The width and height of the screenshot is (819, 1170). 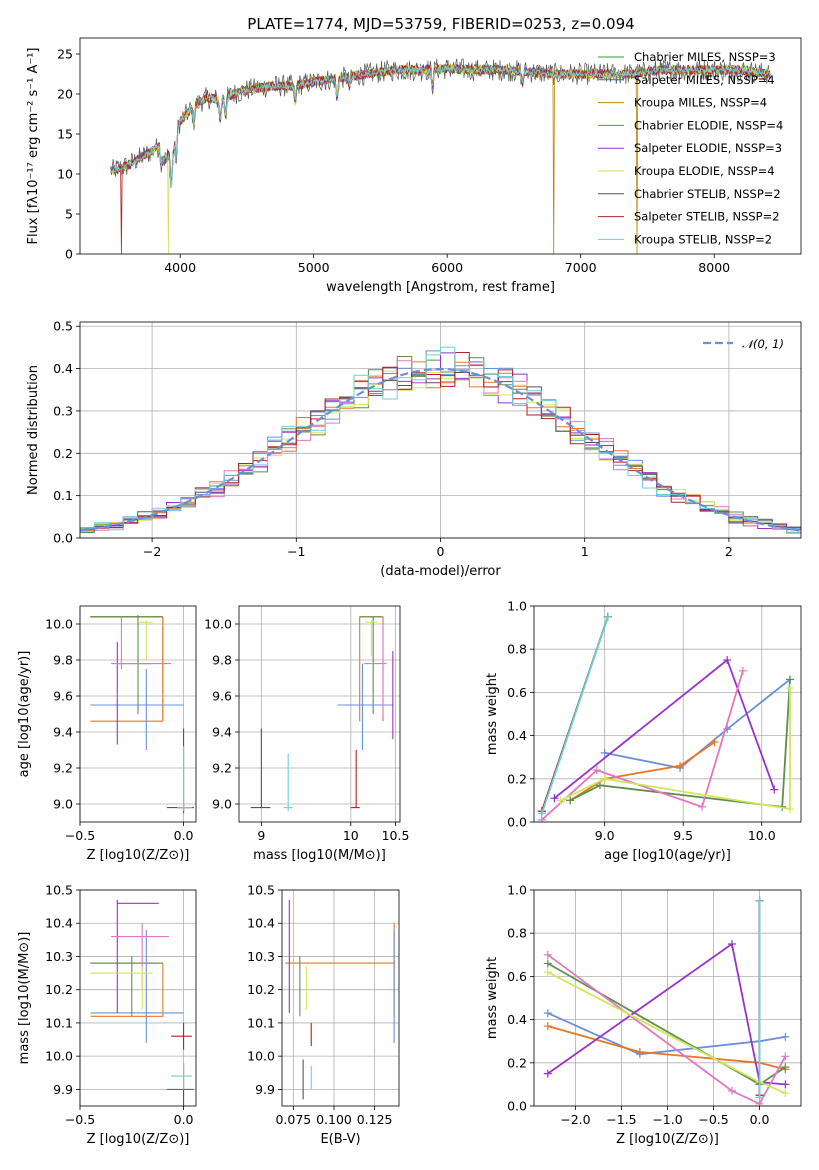 I want to click on legend-entry: Salpeter ELODIE, NSSP=3, so click(x=708, y=148).